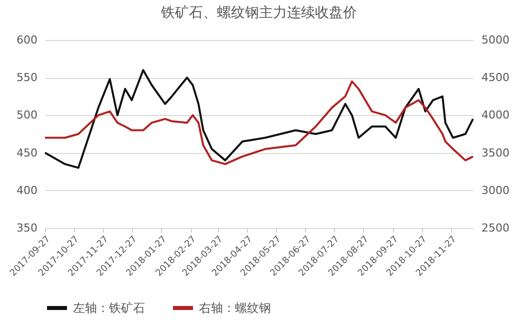  Describe the element at coordinates (258, 13) in the screenshot. I see `chart-title: 铁矿石、螺纹钢主力连续收盘价` at that location.